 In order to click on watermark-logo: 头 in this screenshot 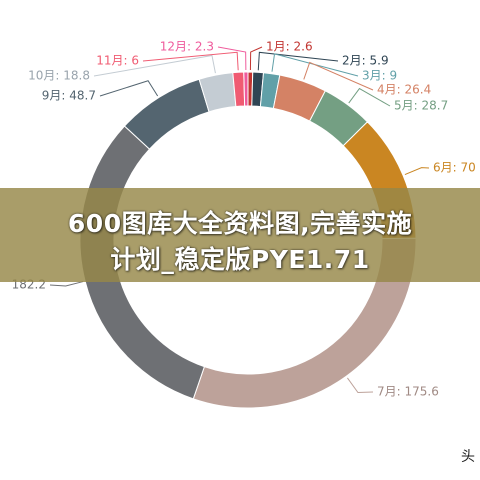, I will do `click(468, 457)`.